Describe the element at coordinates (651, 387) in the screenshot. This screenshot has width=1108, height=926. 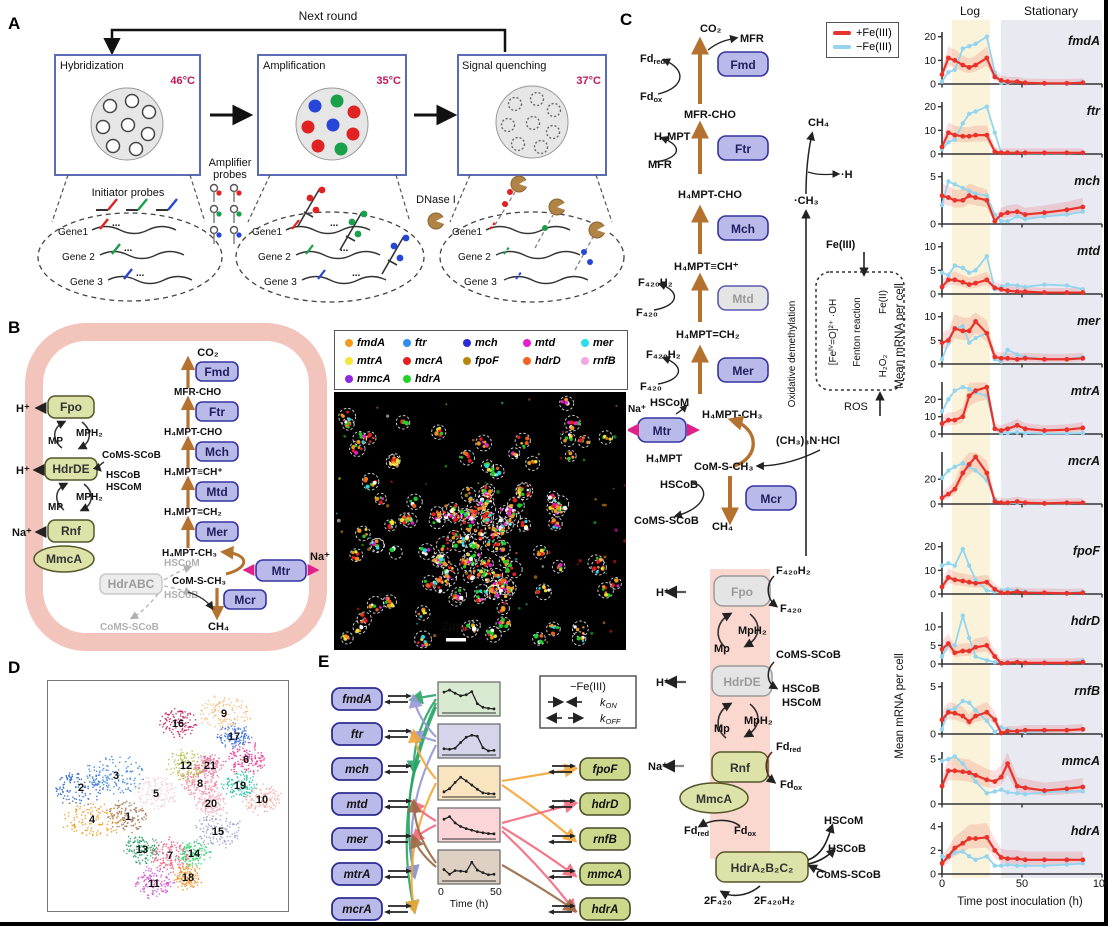
I see `svg-text: F₄₂₀` at that location.